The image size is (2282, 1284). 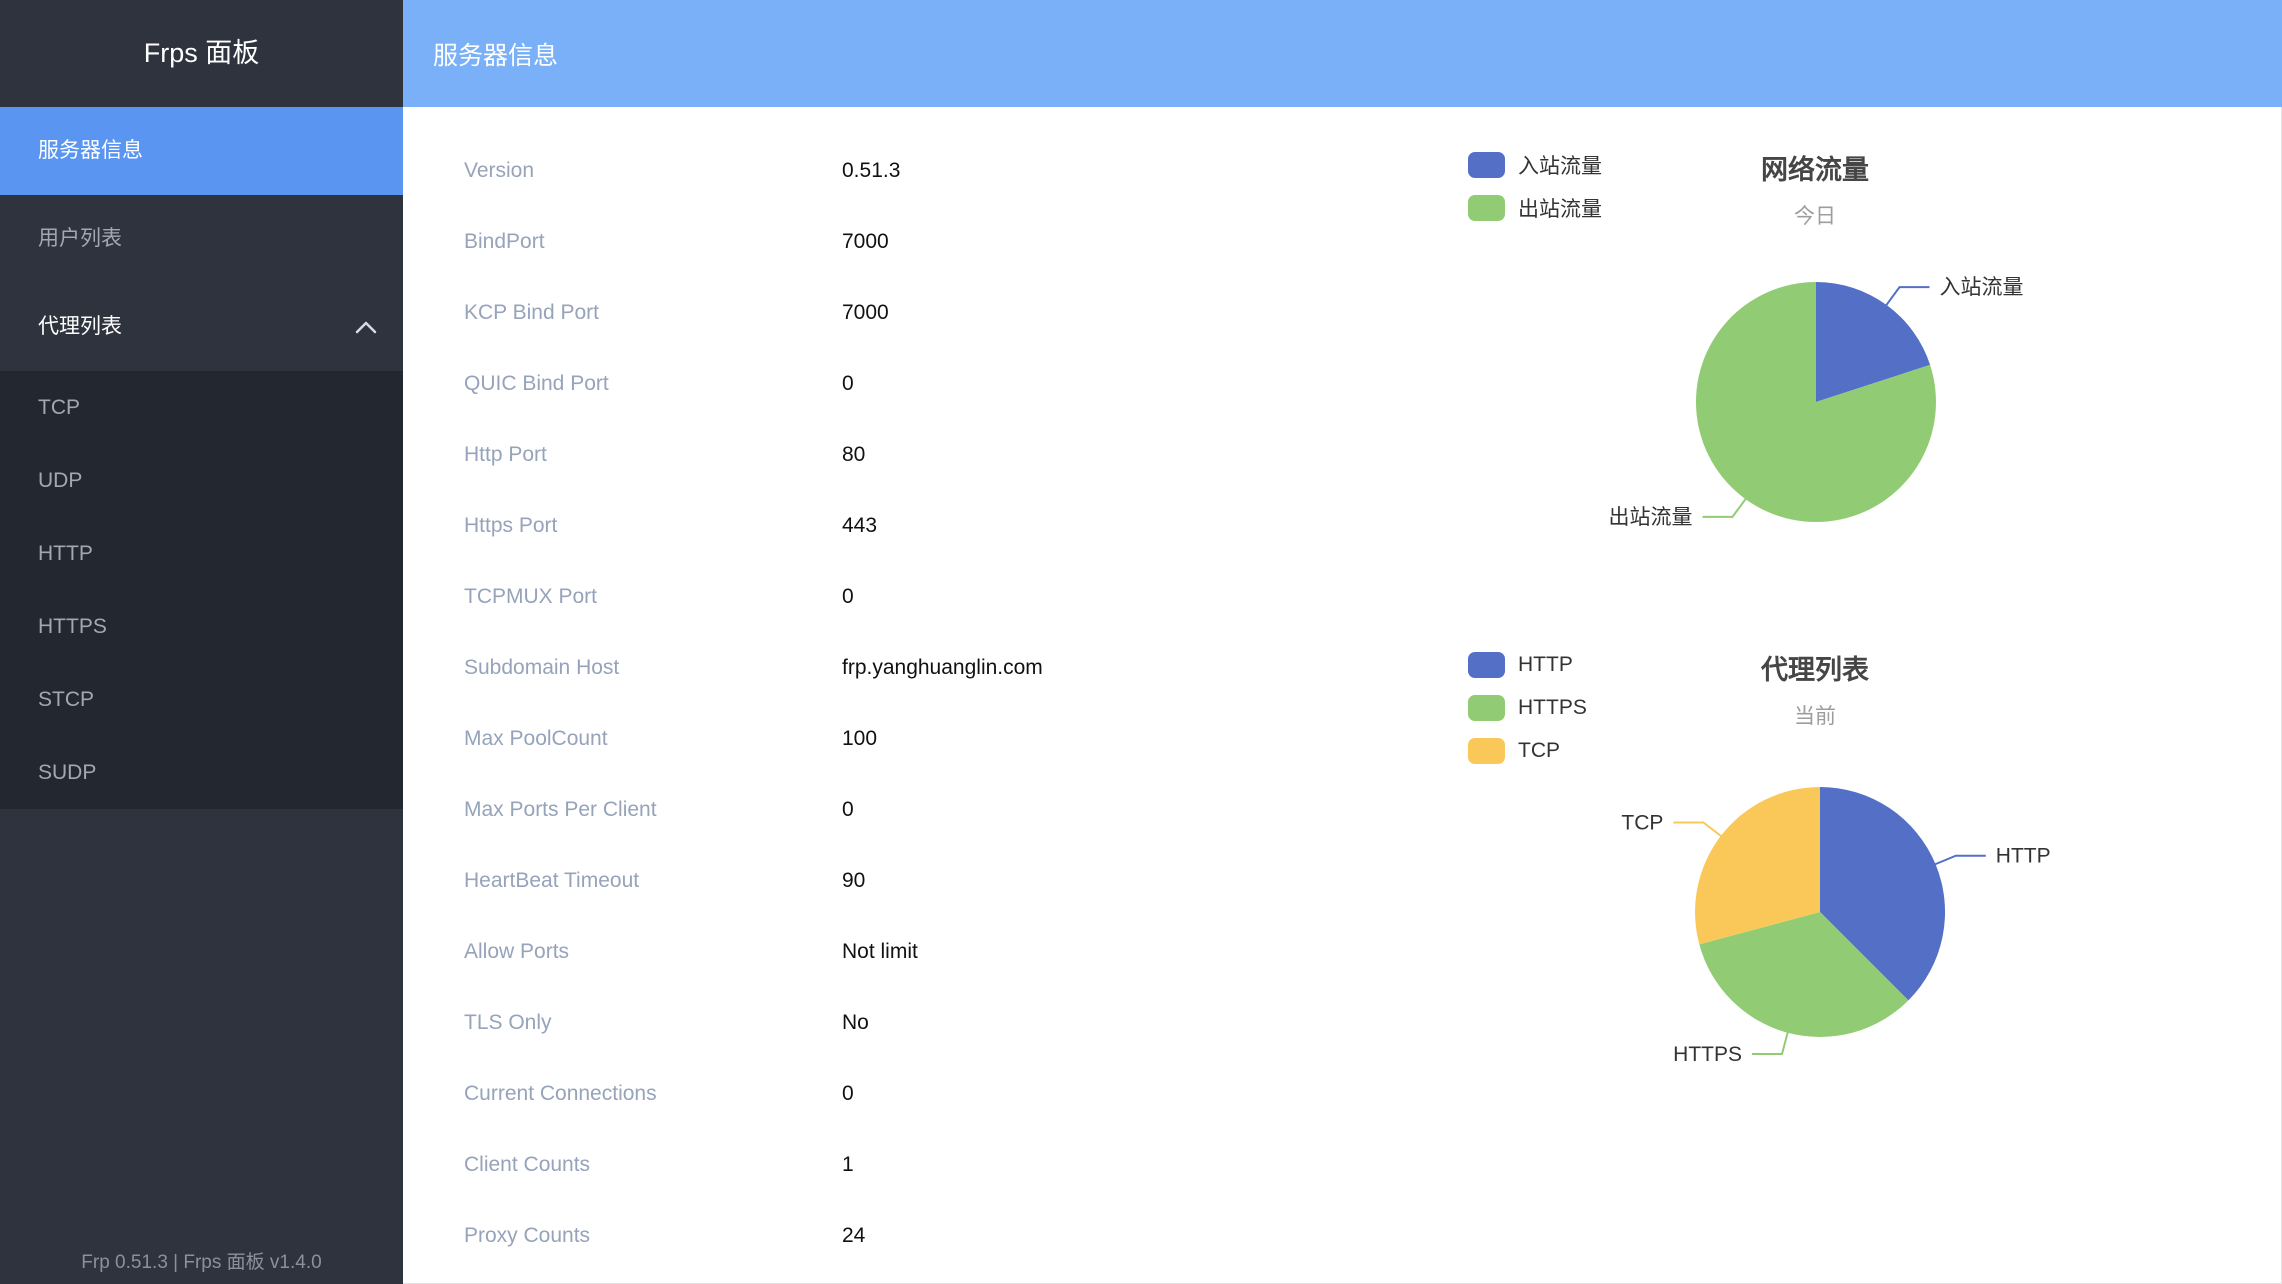 I want to click on info-row: TCPMUX Port 0, so click(x=918, y=596).